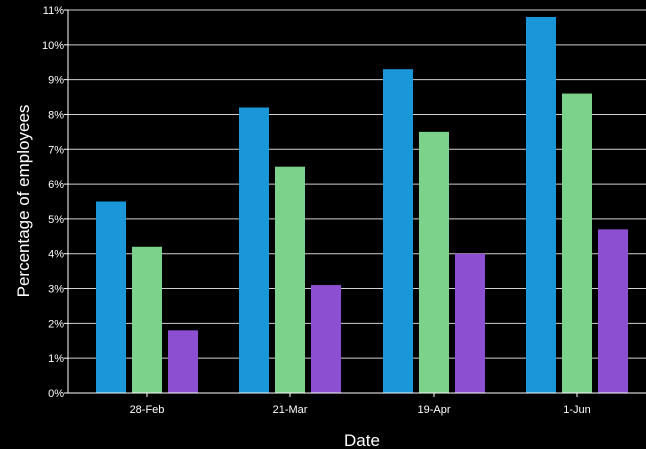 The height and width of the screenshot is (449, 646). What do you see at coordinates (53, 11) in the screenshot?
I see `y-tick-label: 11%` at bounding box center [53, 11].